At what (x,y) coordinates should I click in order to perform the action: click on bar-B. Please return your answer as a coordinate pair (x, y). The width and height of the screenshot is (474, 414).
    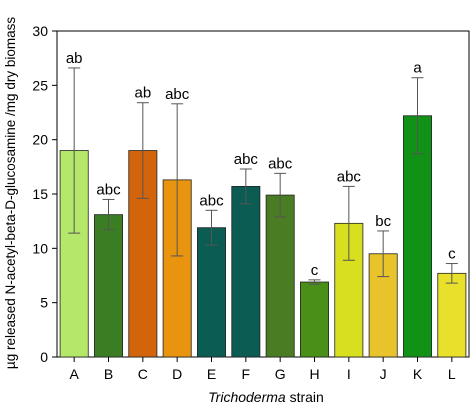
    Looking at the image, I should click on (108, 286).